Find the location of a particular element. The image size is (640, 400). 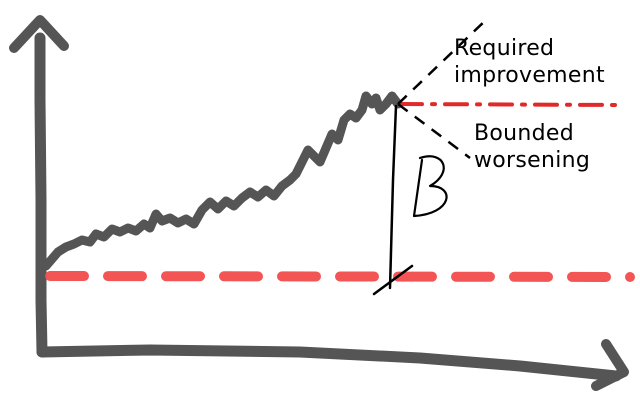

required-level-line is located at coordinates (510, 104).